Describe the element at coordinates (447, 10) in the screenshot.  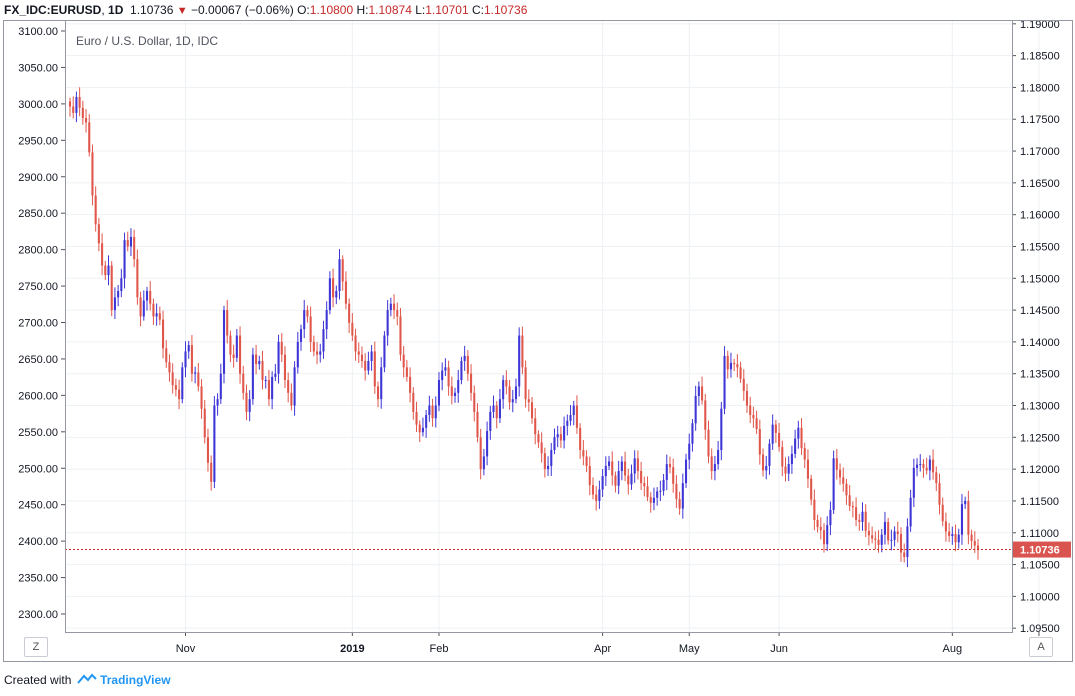
I see `low-value: 1.10701` at that location.